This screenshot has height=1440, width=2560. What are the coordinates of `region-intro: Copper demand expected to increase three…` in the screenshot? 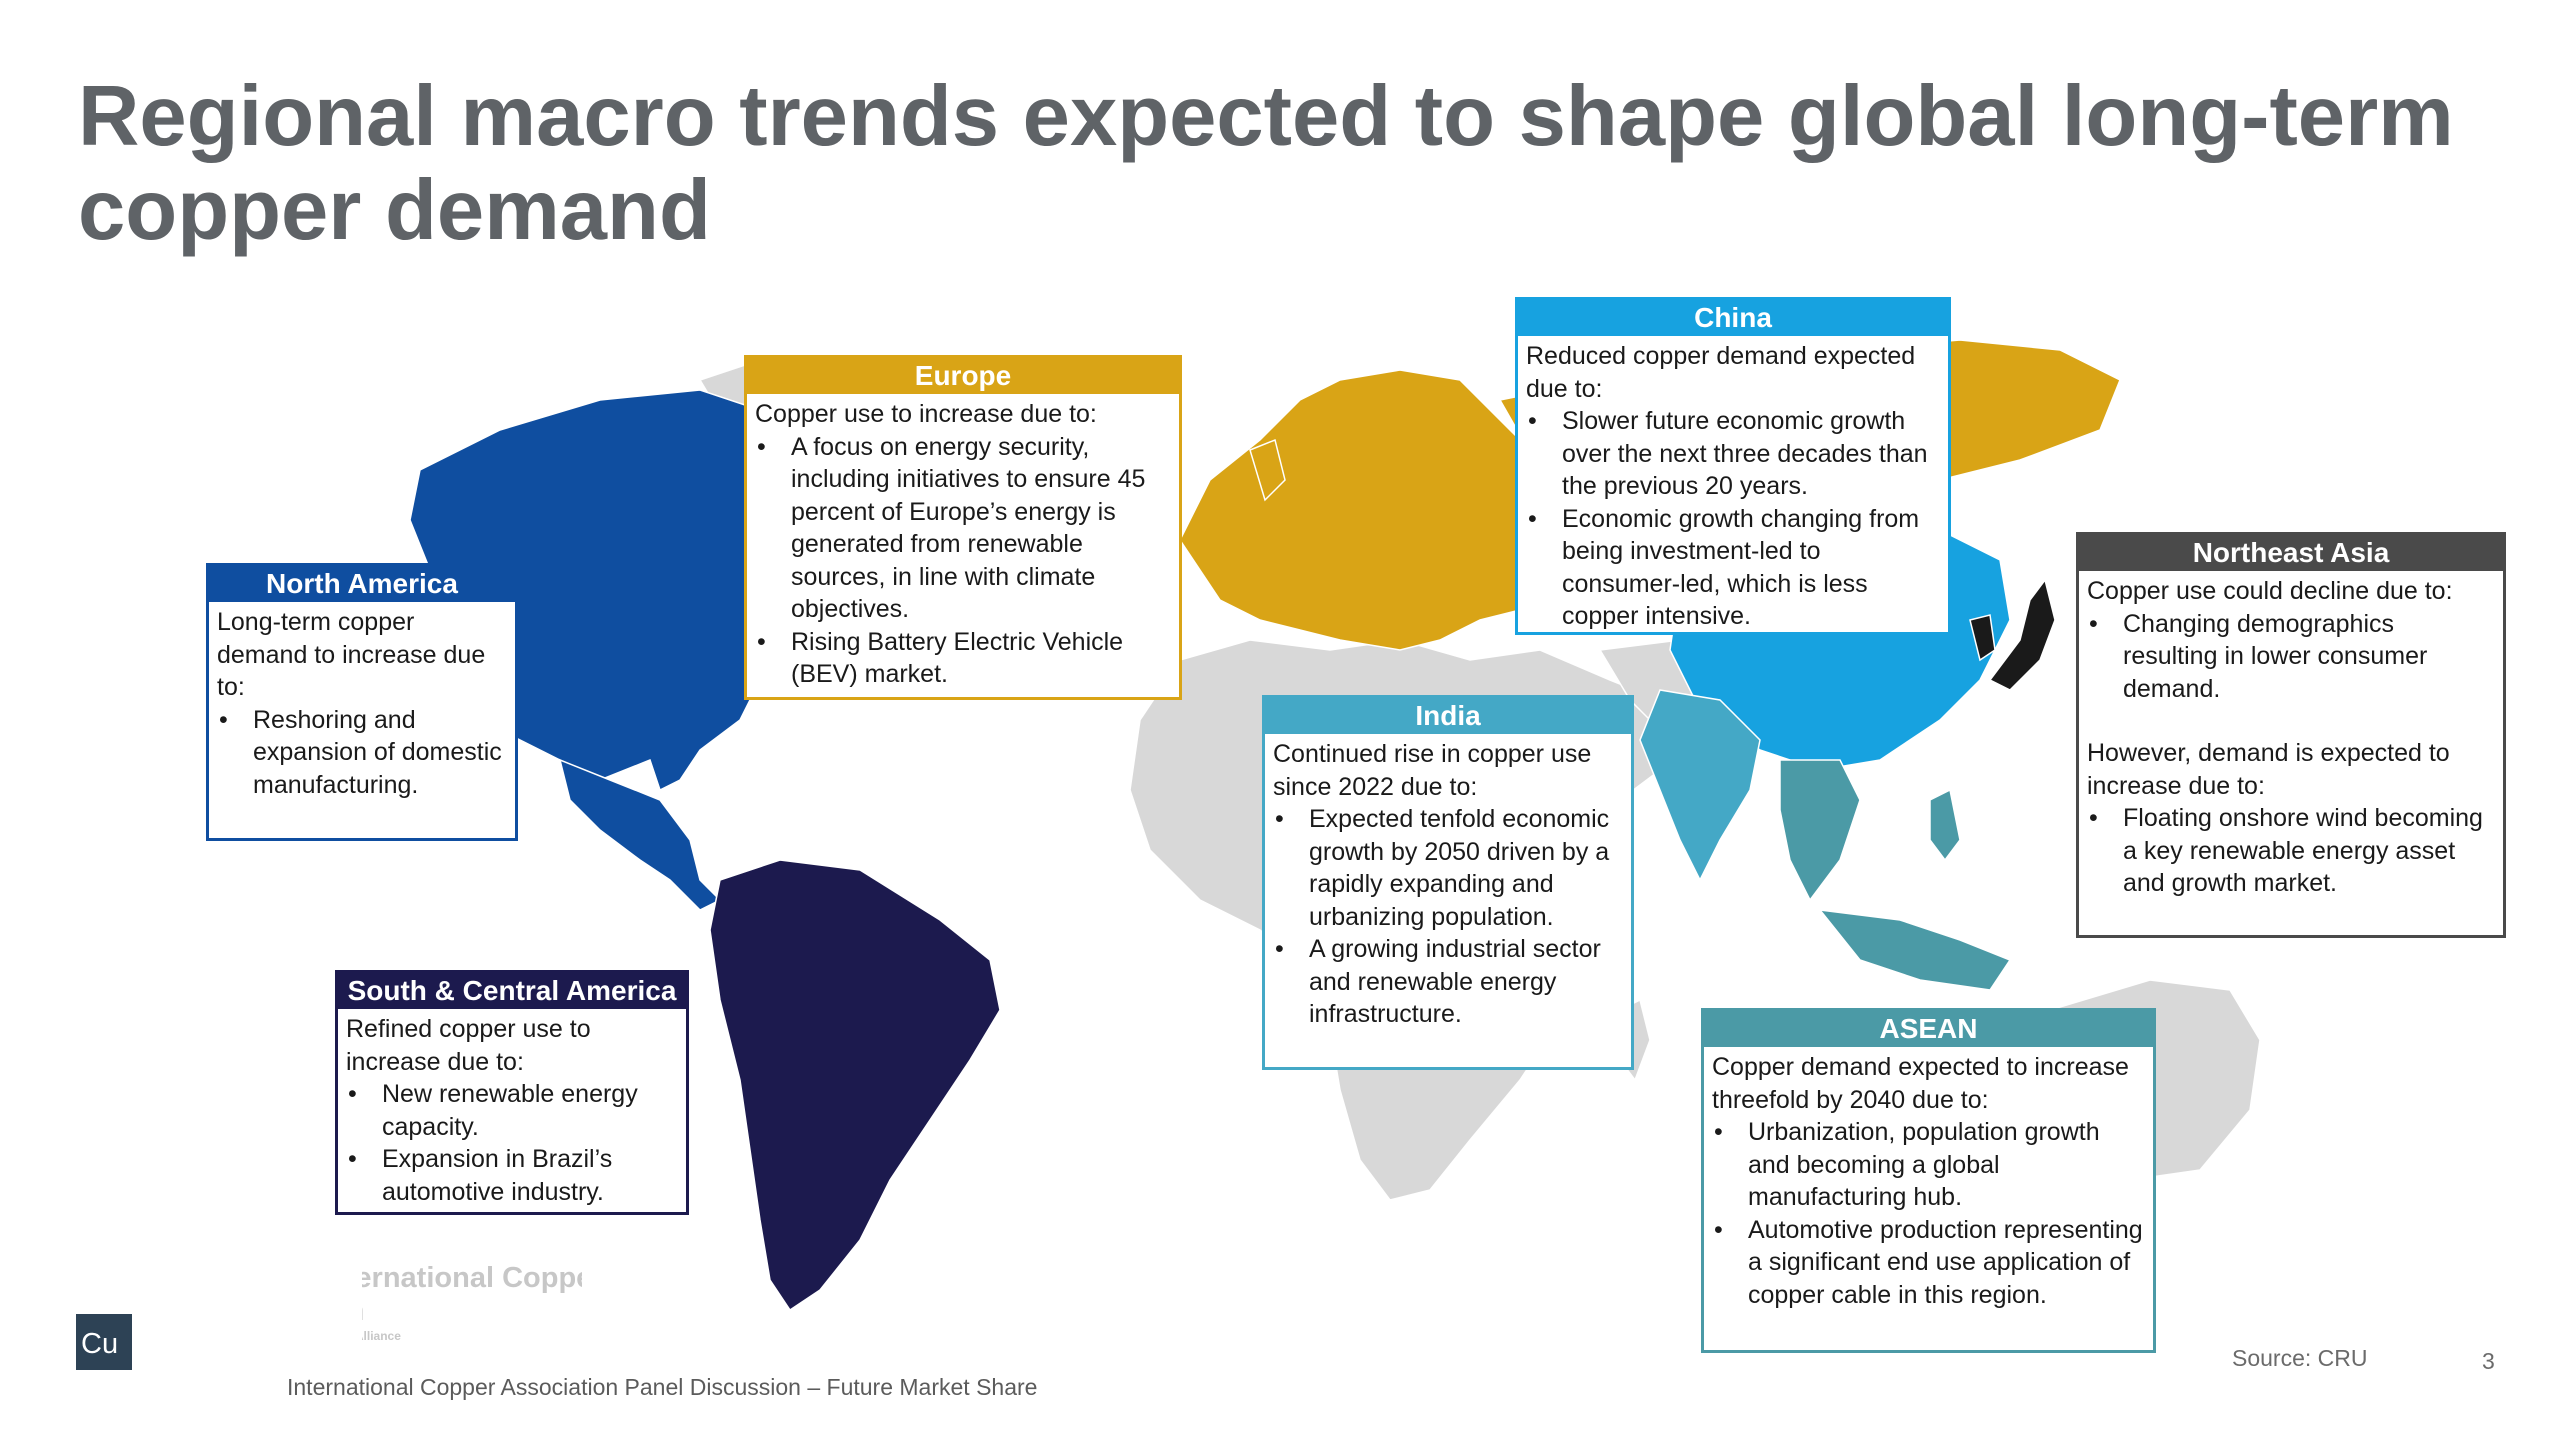 It's located at (1920, 1083).